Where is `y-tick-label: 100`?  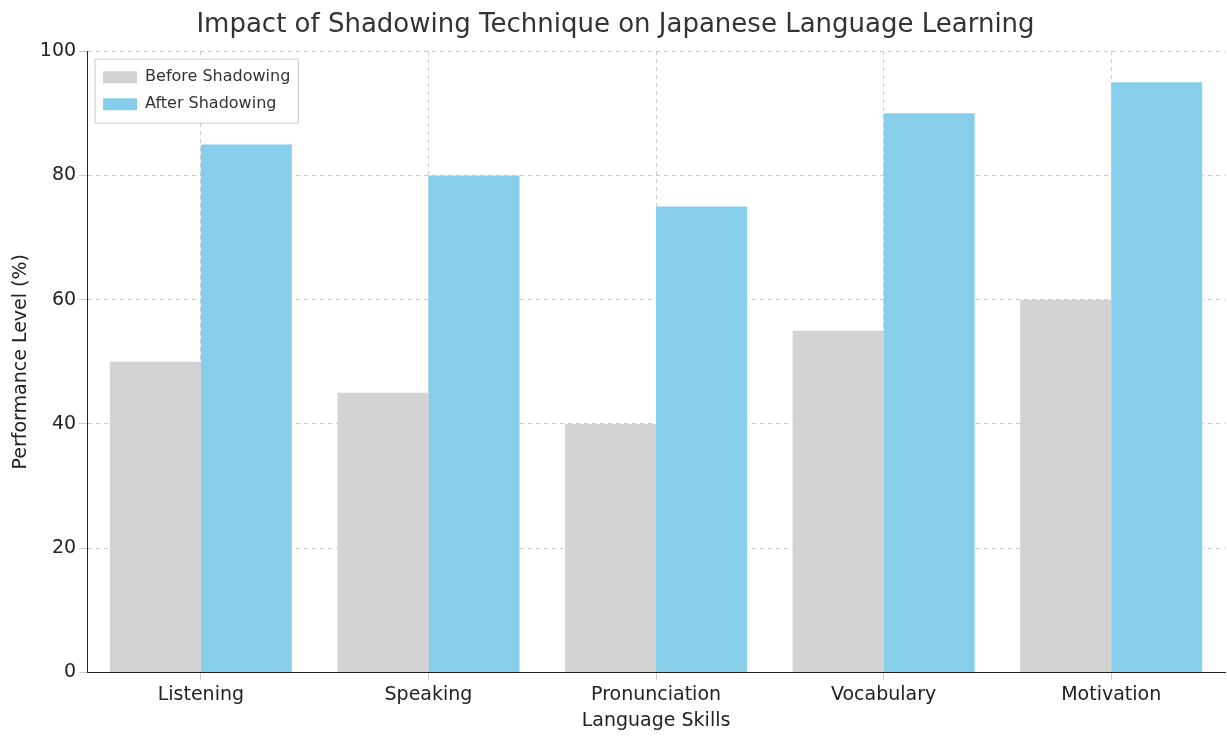
y-tick-label: 100 is located at coordinates (58, 49).